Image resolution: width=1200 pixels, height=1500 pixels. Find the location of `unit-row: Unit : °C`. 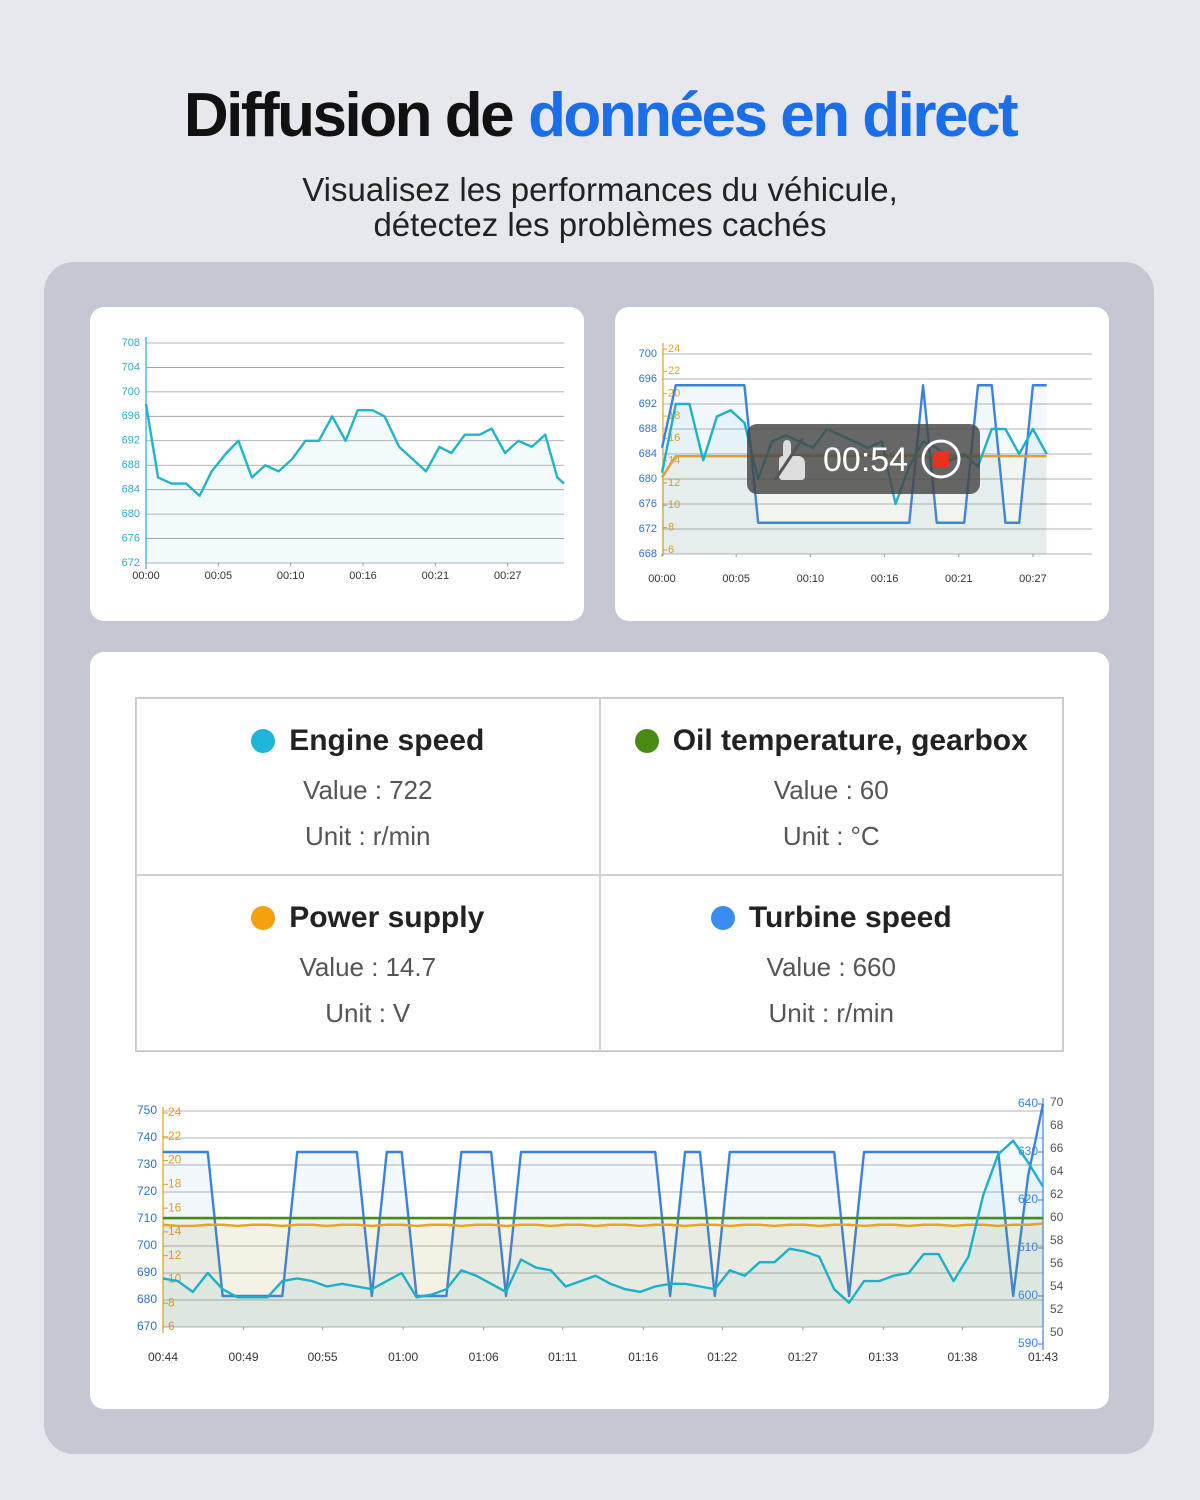

unit-row: Unit : °C is located at coordinates (832, 837).